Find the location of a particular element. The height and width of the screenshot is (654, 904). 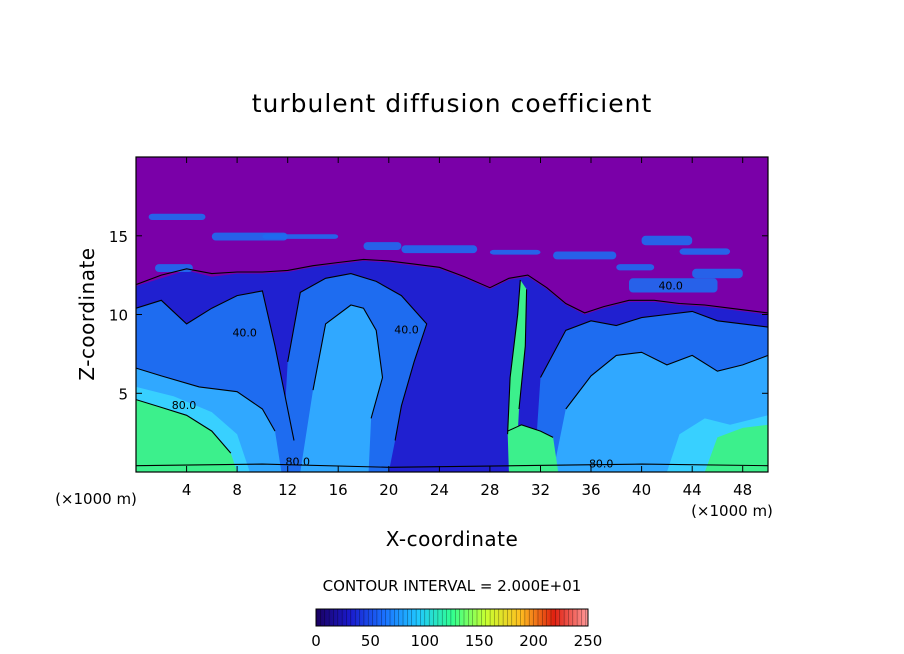

colorbar-tick-label-5: 250 is located at coordinates (588, 641).